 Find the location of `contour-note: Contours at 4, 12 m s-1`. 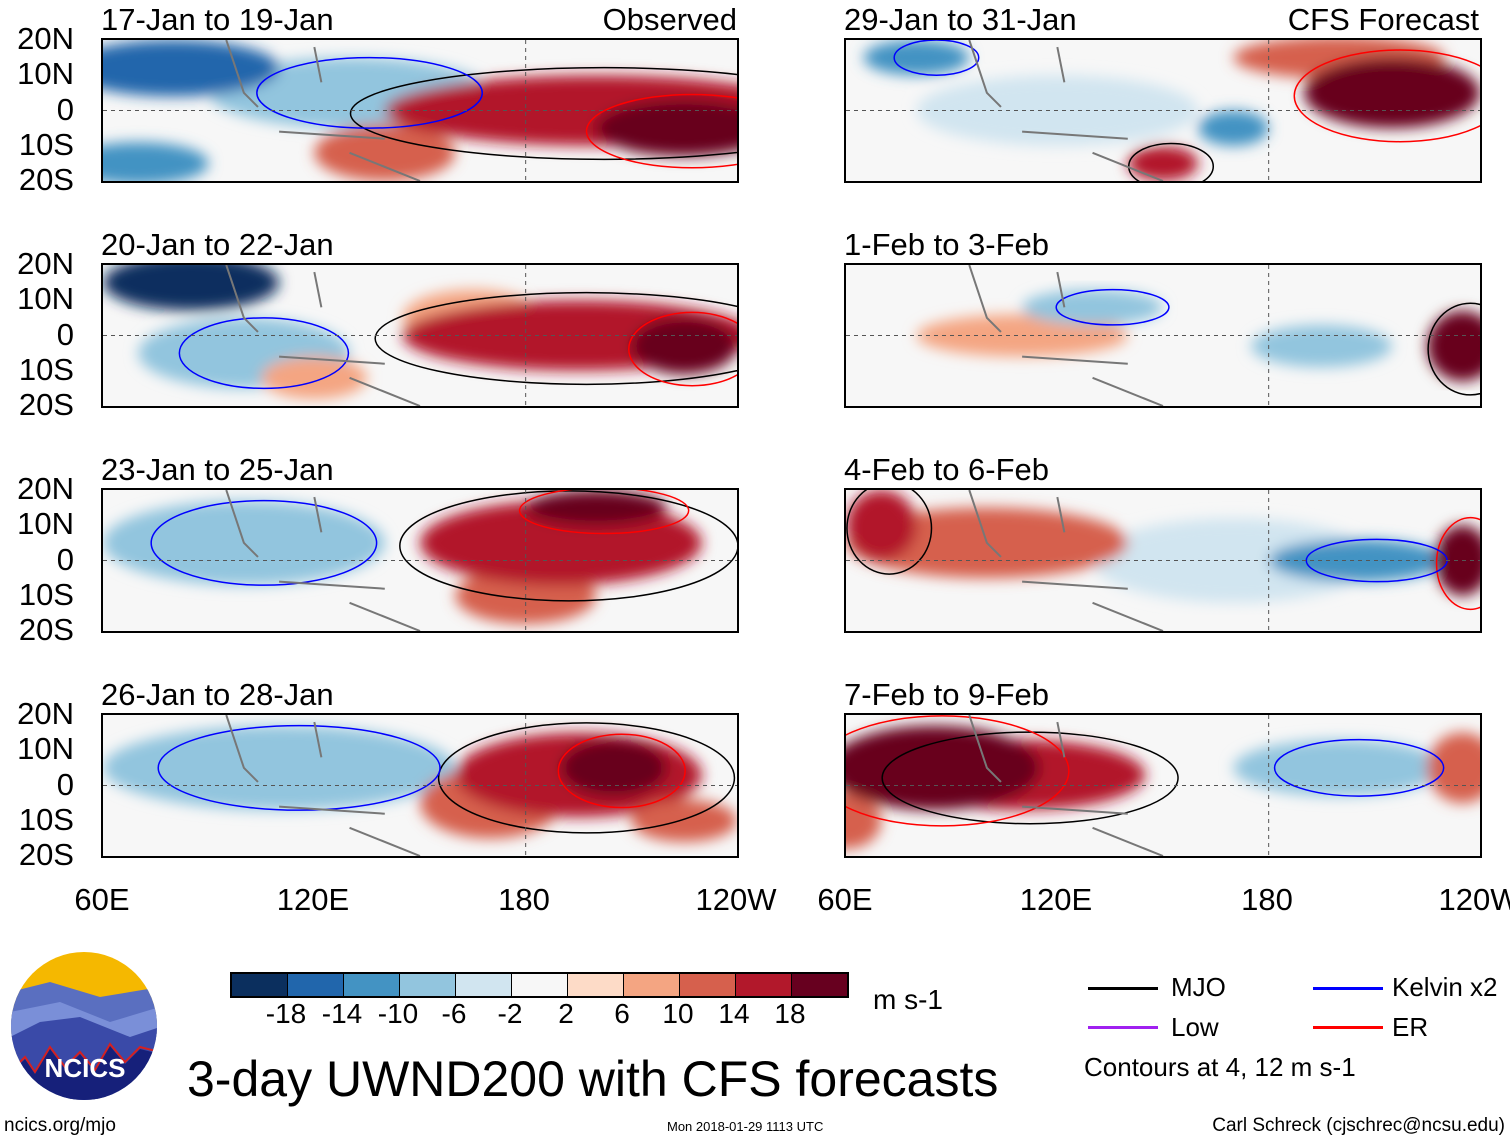

contour-note: Contours at 4, 12 m s-1 is located at coordinates (1220, 1067).